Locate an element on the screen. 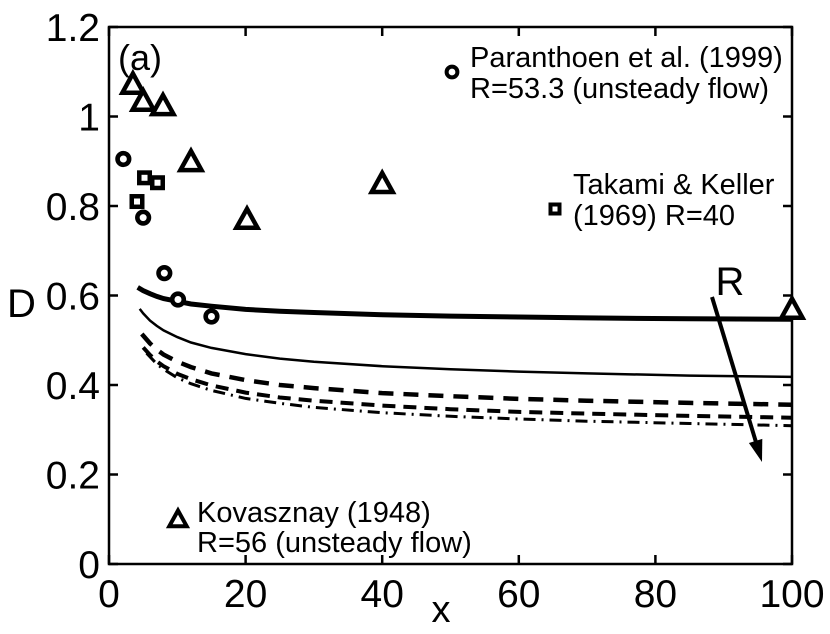 This screenshot has height=634, width=830. x-tick-label: 20 is located at coordinates (245, 594).